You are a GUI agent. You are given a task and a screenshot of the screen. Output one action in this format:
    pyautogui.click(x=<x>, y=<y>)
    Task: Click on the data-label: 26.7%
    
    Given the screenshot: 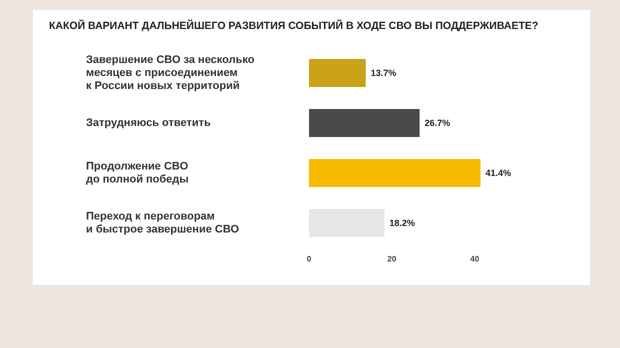 What is the action you would take?
    pyautogui.click(x=437, y=123)
    